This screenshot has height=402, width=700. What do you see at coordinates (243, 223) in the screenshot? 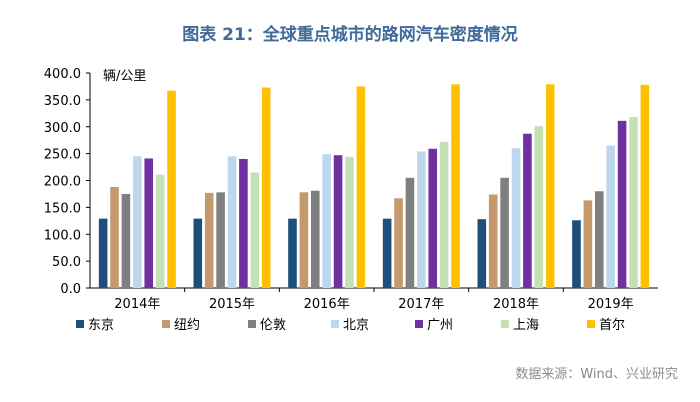
I see `bar-广州-2015年` at bounding box center [243, 223].